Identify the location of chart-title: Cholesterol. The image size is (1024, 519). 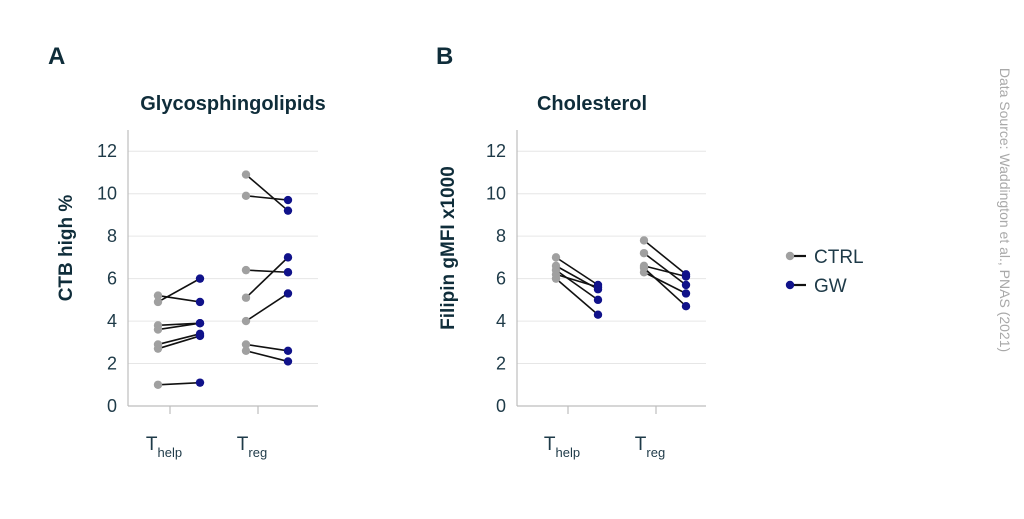
(592, 104).